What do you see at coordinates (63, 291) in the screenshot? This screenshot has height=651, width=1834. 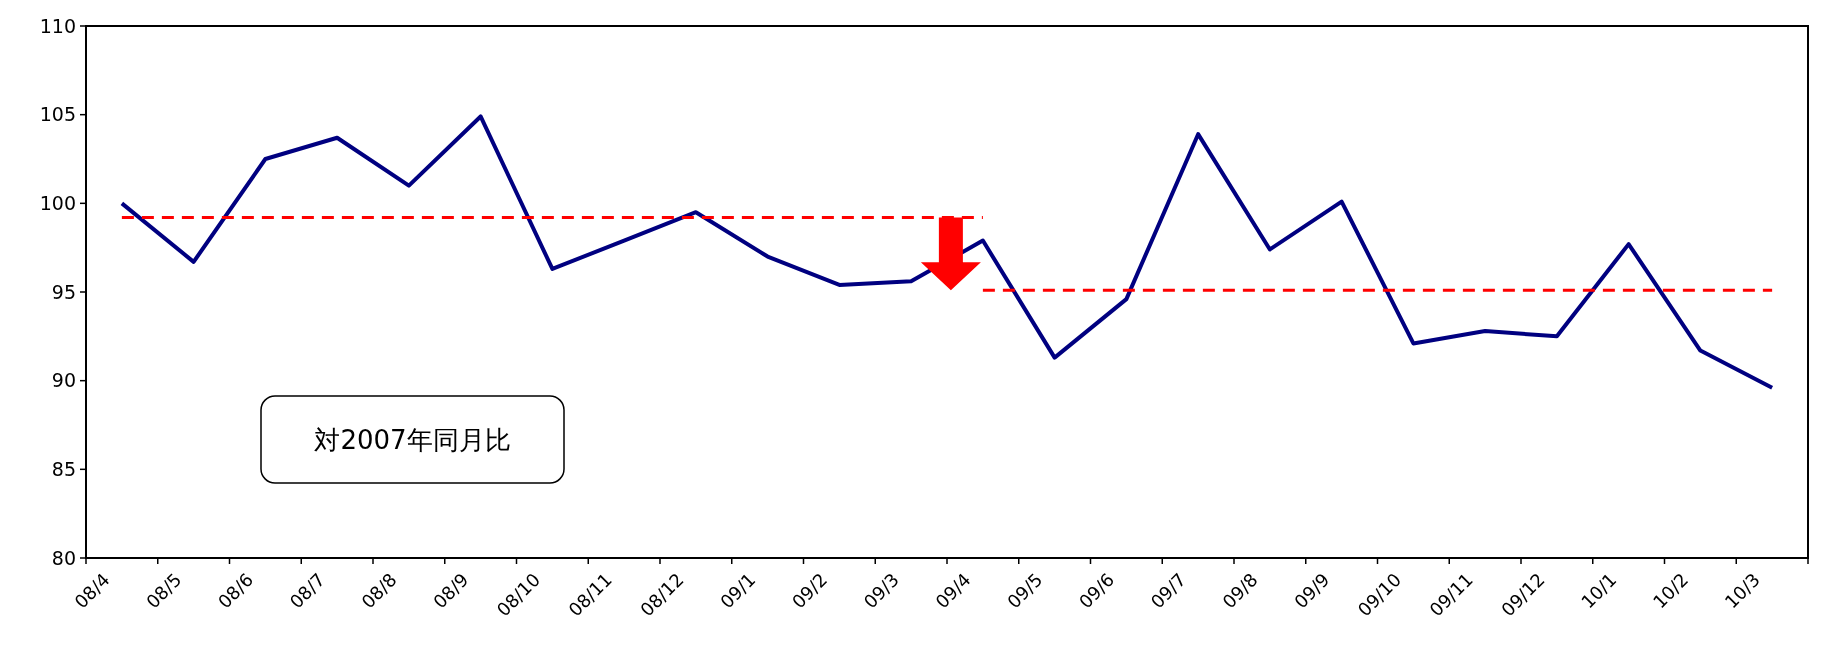 I see `y-tick-label: 95` at bounding box center [63, 291].